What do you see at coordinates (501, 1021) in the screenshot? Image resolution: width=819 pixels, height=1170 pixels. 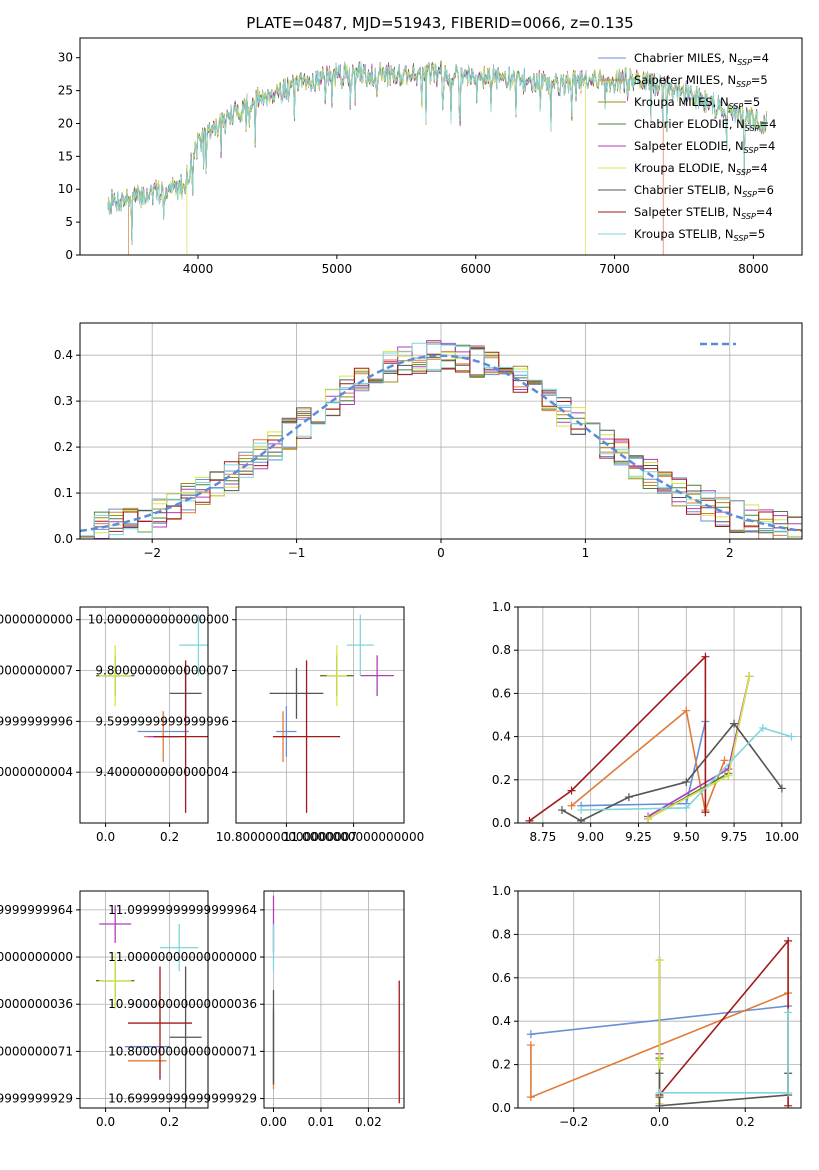 I see `y-tick-label: 0.4` at bounding box center [501, 1021].